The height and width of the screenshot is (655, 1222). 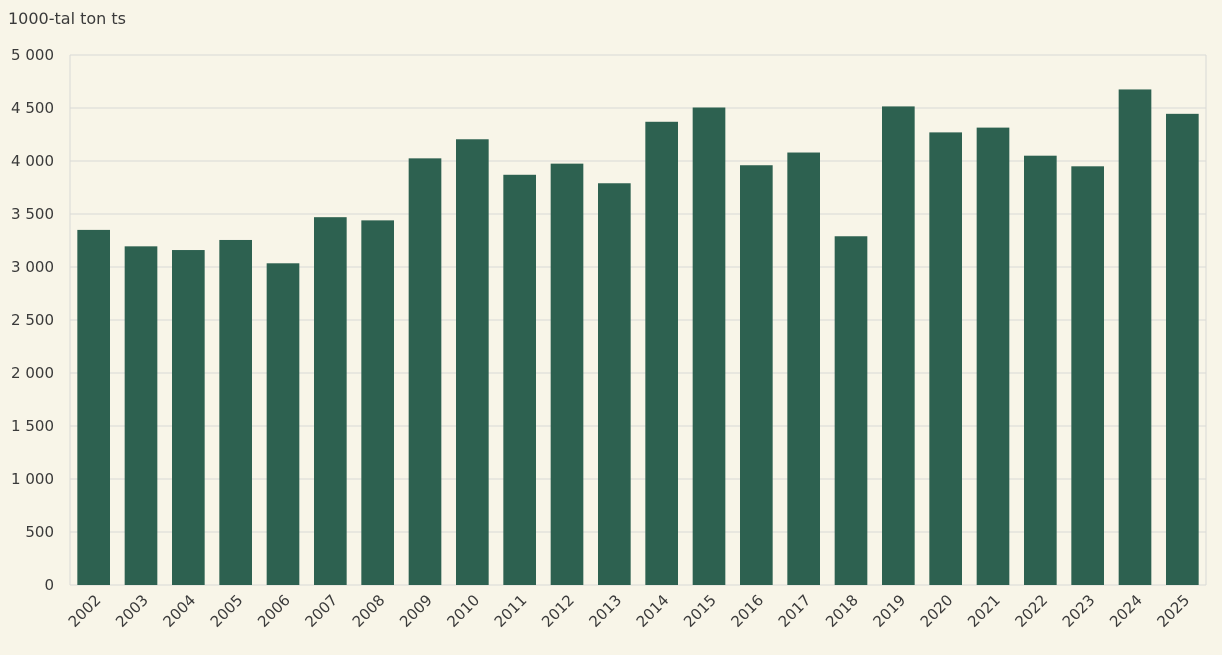 I want to click on x-tick-label: 2013, so click(x=605, y=611).